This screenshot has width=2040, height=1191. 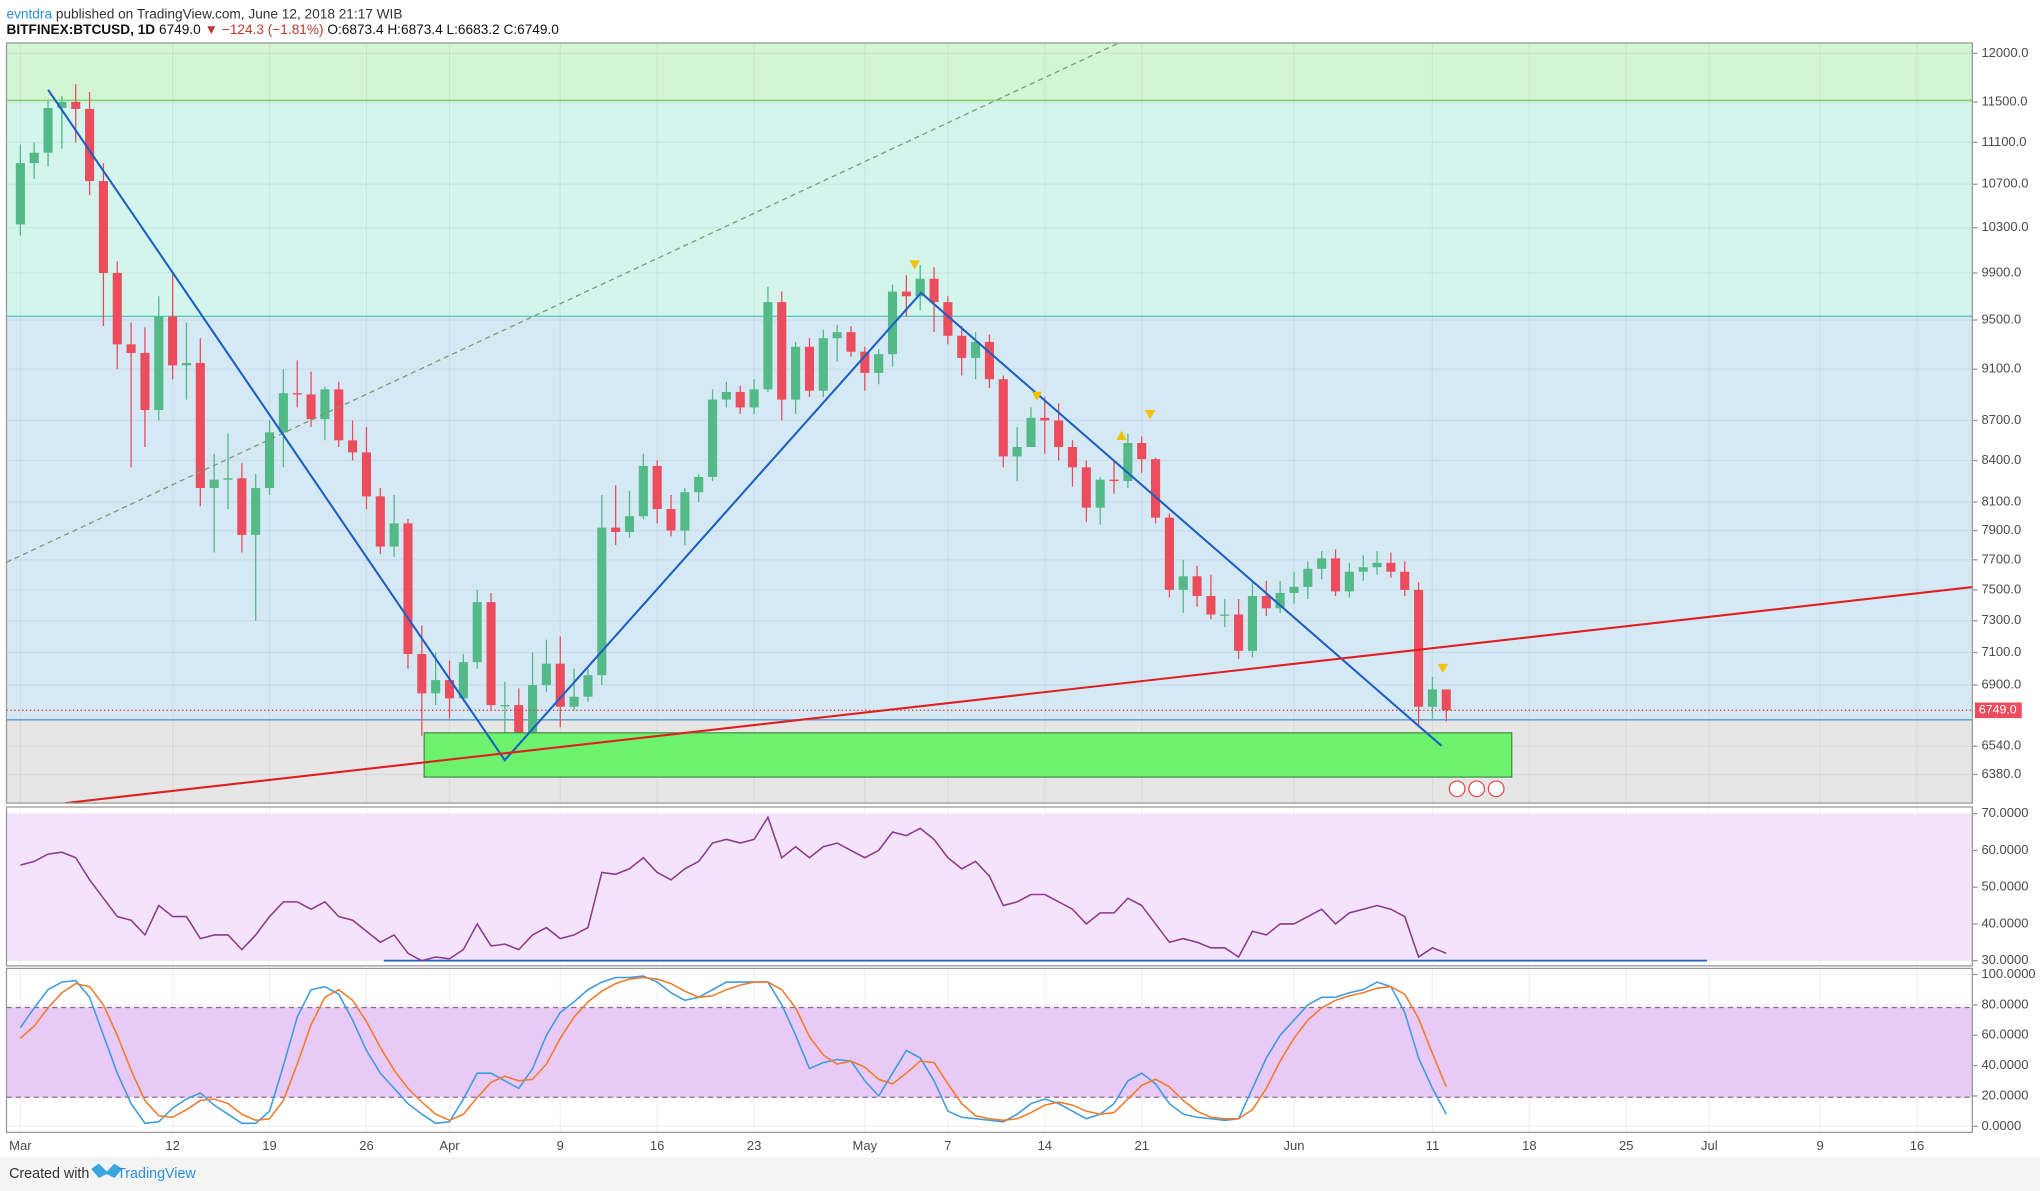 I want to click on x-tick-label: 11, so click(x=1432, y=1145).